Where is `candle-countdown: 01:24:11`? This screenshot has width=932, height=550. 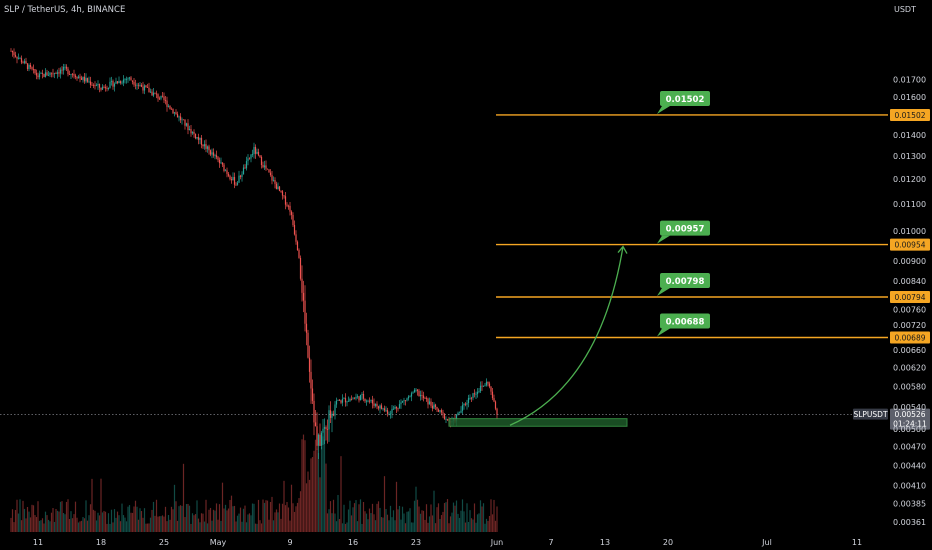
candle-countdown: 01:24:11 is located at coordinates (910, 424).